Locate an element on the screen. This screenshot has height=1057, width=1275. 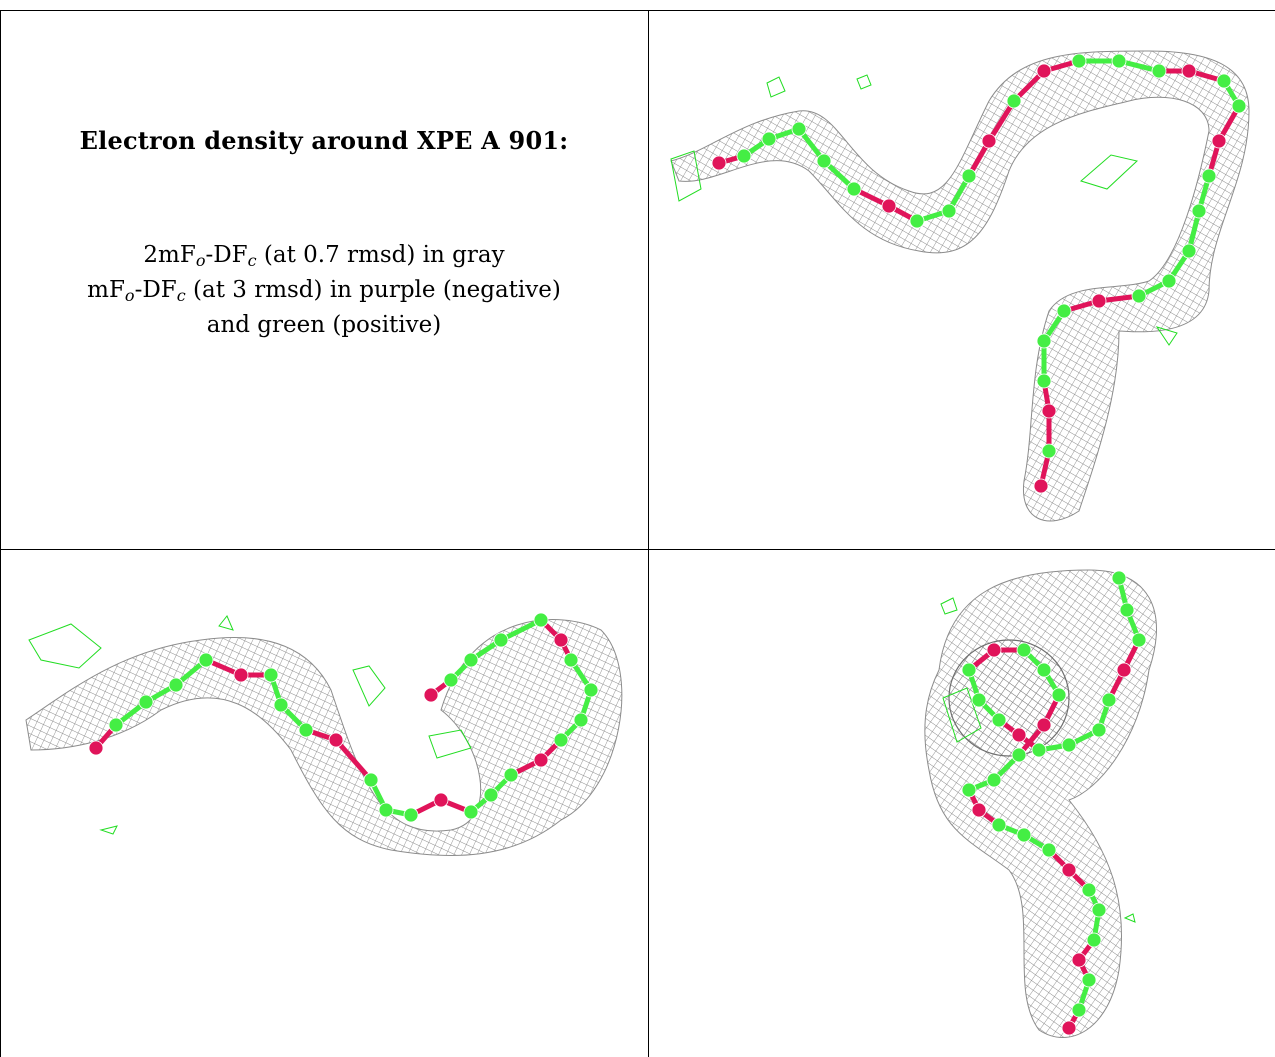
left-border is located at coordinates (0, 533).